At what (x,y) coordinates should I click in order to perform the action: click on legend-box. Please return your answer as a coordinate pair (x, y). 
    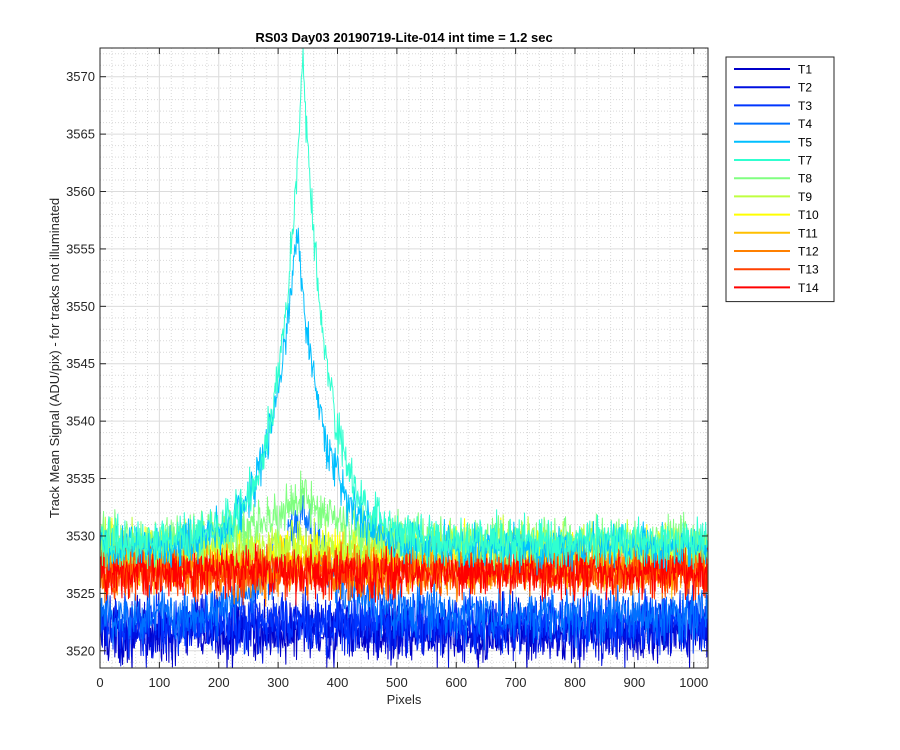
    Looking at the image, I should click on (780, 179).